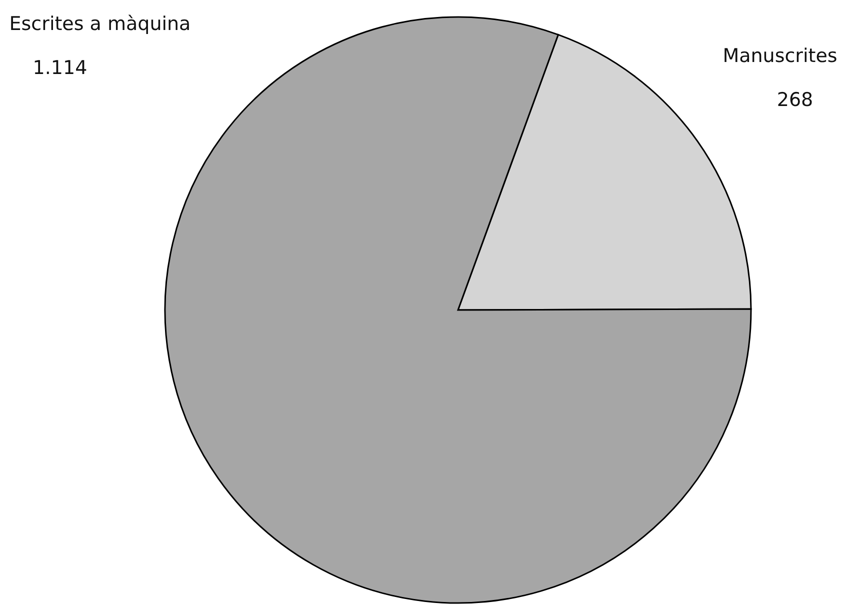  I want to click on data-label: 268, so click(795, 100).